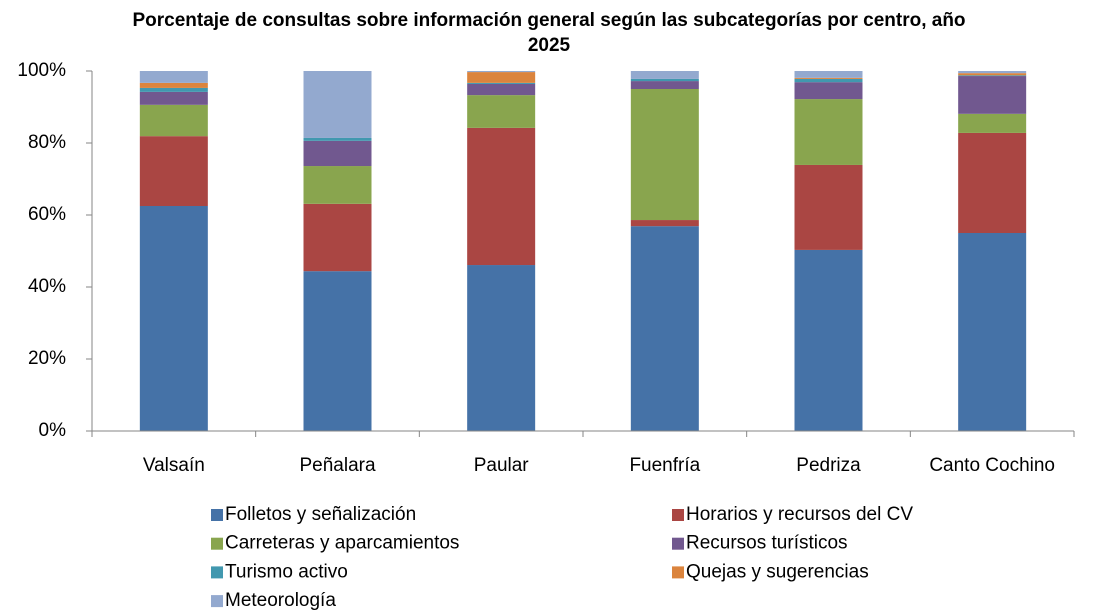 The height and width of the screenshot is (610, 1098). Describe the element at coordinates (174, 465) in the screenshot. I see `x-tick-label: Valsaín` at that location.